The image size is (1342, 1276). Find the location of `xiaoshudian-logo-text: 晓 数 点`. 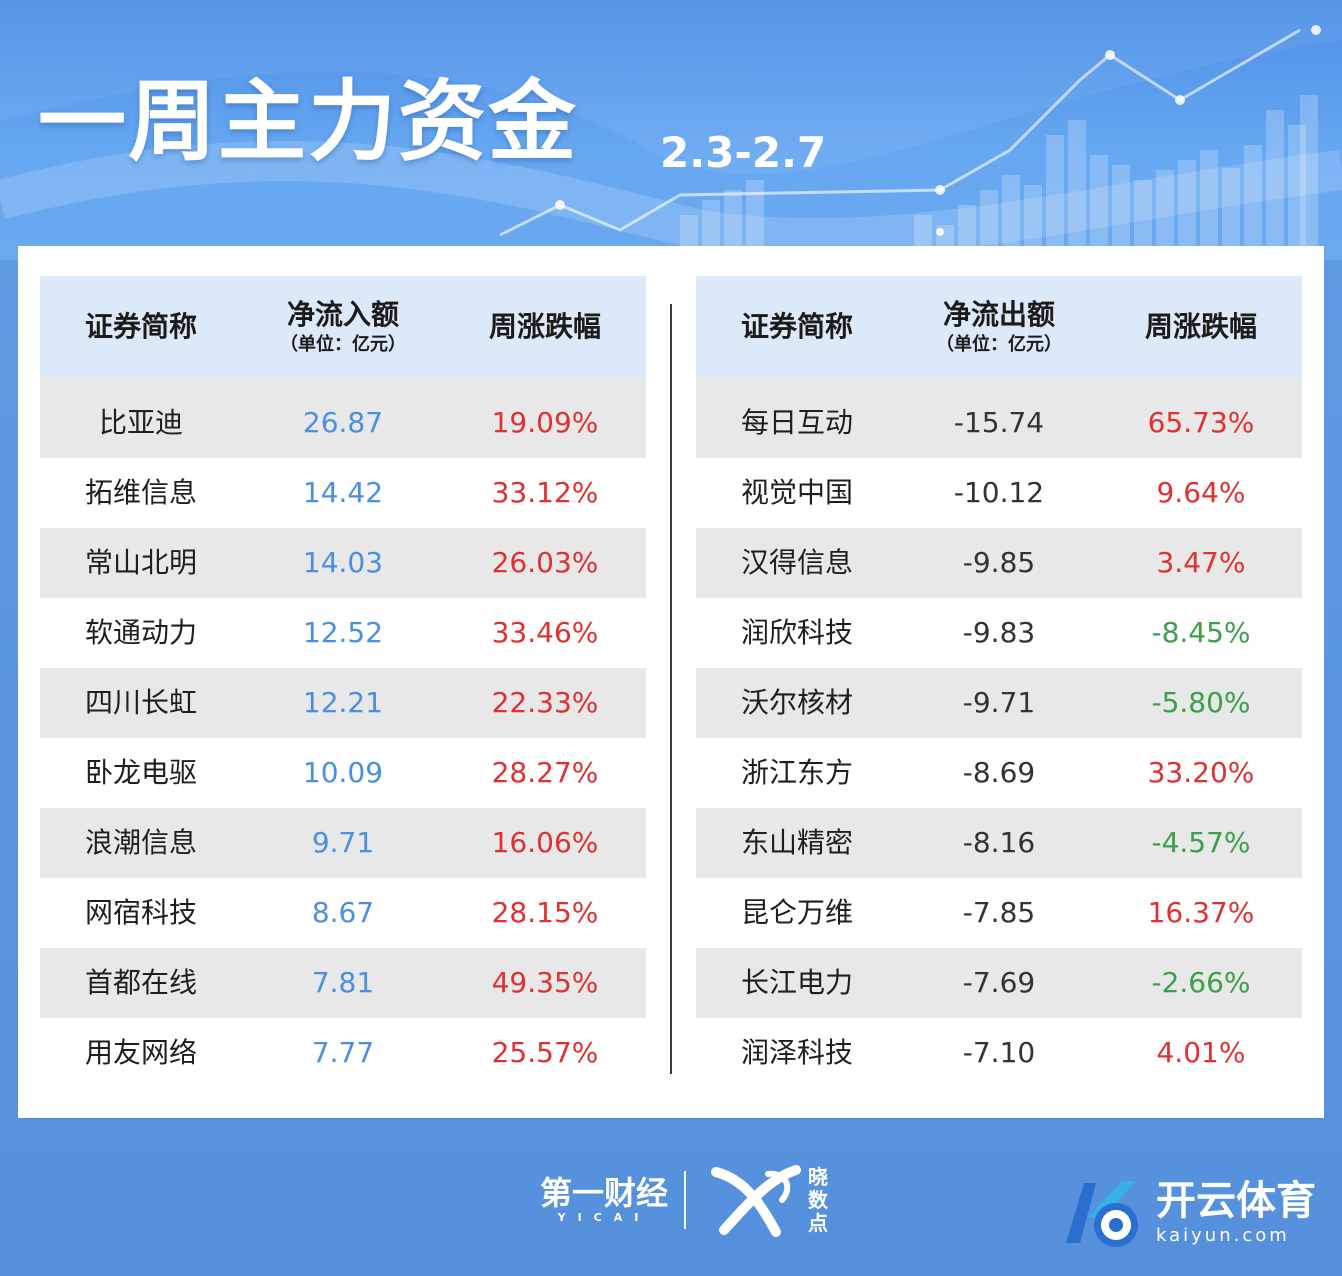

xiaoshudian-logo-text: 晓 数 点 is located at coordinates (818, 1199).